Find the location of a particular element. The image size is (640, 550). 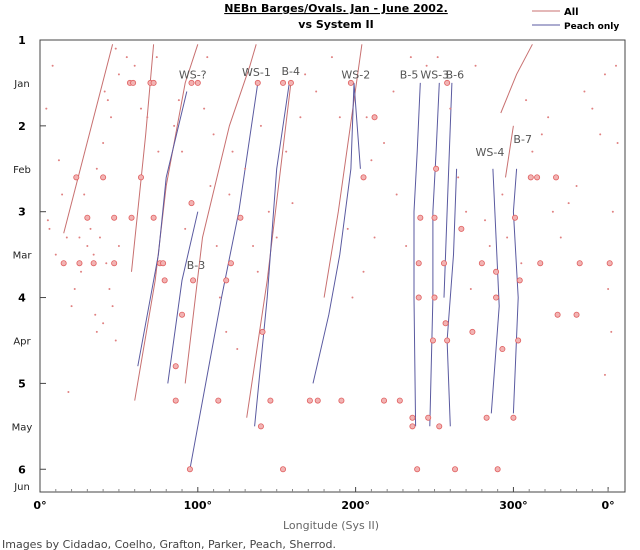

feature-label-2: B-4 is located at coordinates (290, 71).